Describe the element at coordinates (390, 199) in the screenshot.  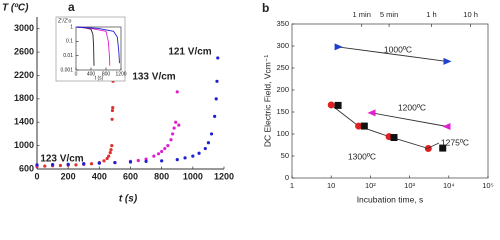
I see `x-axis-label: Incubation time, s` at that location.